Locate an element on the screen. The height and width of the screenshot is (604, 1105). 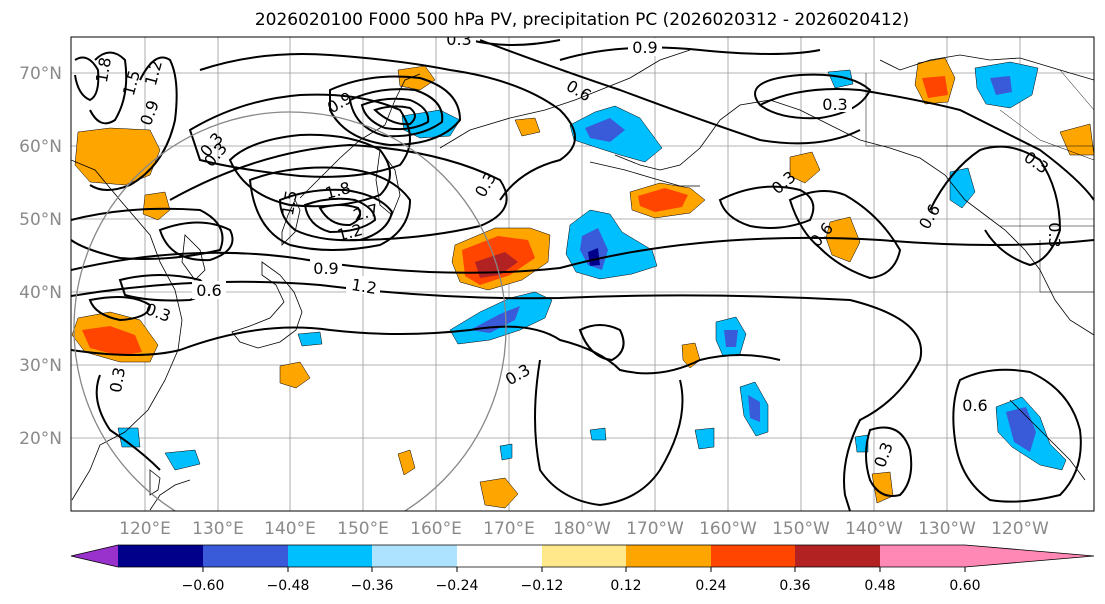
lat-label: 40°N is located at coordinates (40, 293).